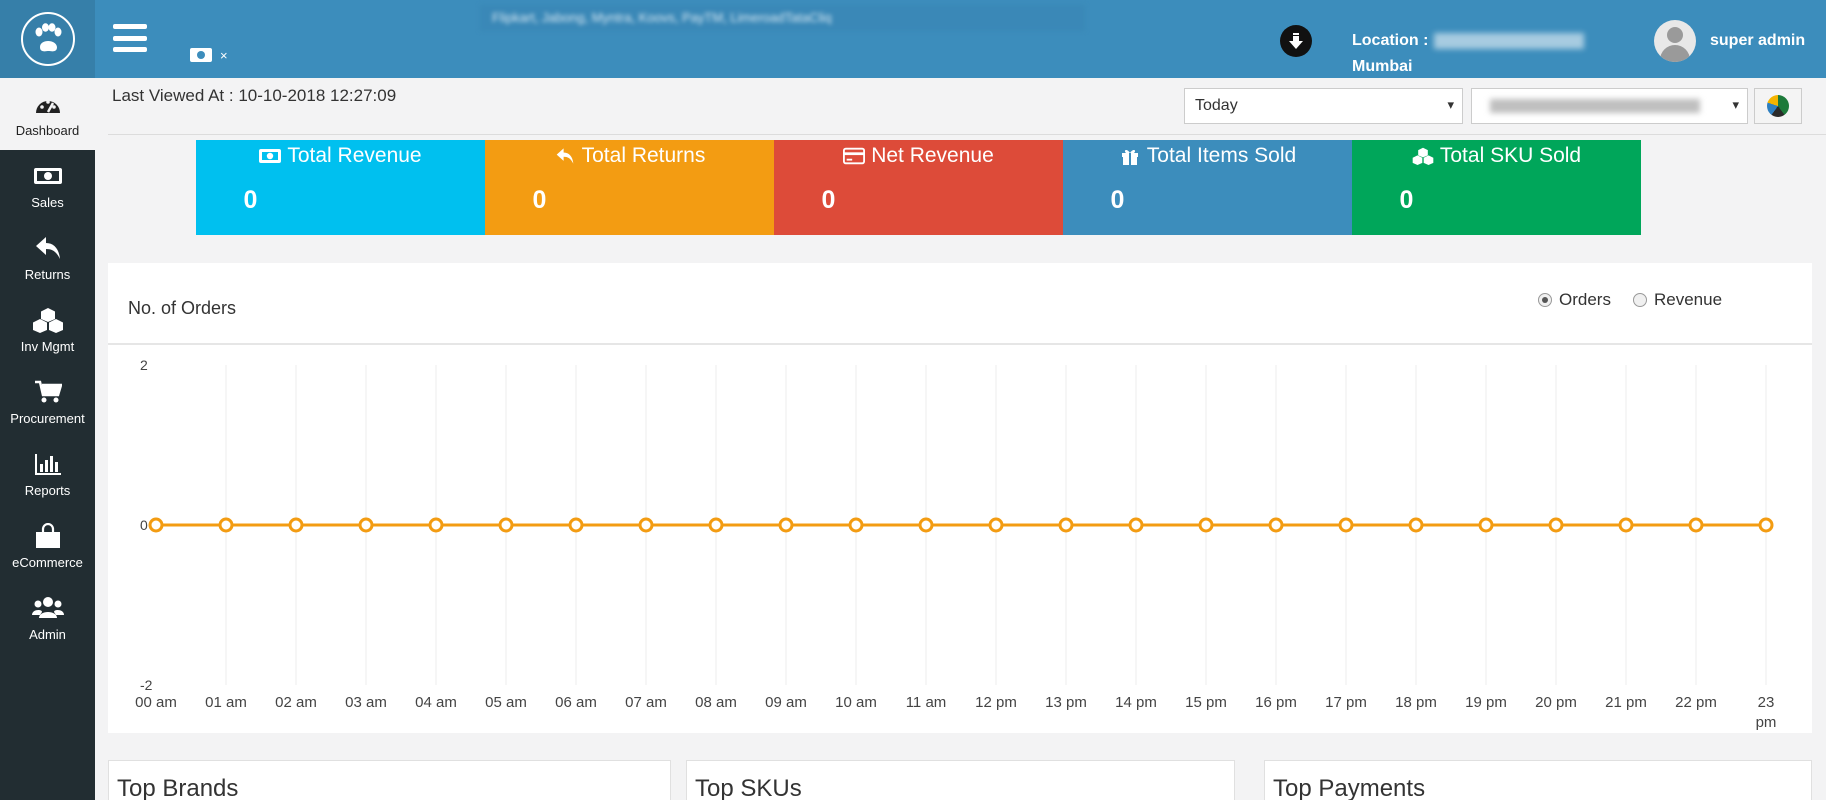 Image resolution: width=1826 pixels, height=800 pixels. What do you see at coordinates (1574, 300) in the screenshot?
I see `radio-orders: Orders` at bounding box center [1574, 300].